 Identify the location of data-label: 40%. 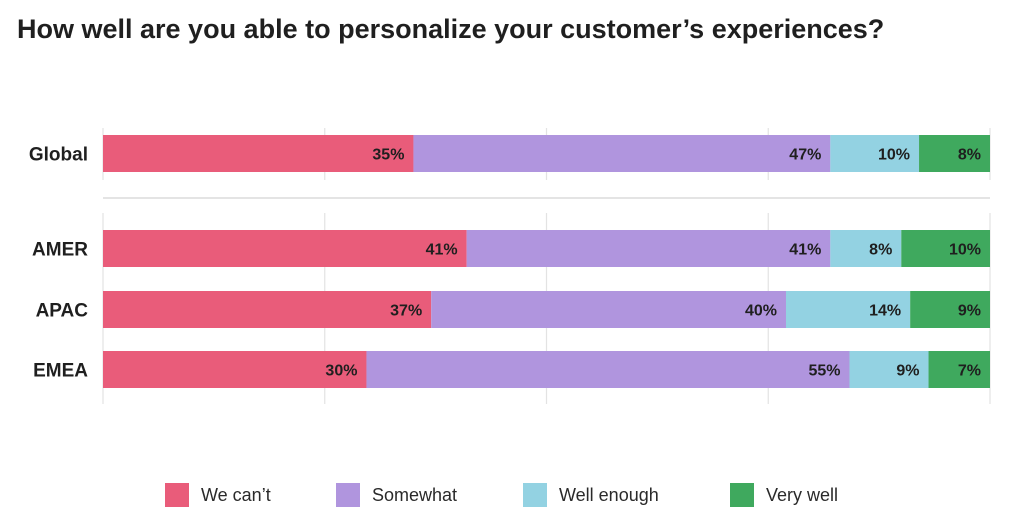
(761, 311).